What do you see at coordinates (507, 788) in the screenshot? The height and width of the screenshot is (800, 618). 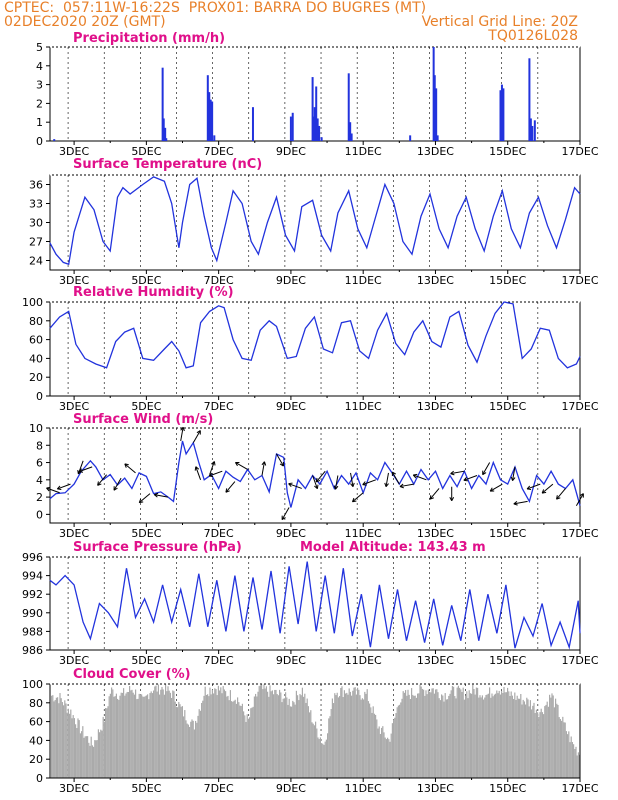 I see `x-tick-label-cloud: 15DEC` at bounding box center [507, 788].